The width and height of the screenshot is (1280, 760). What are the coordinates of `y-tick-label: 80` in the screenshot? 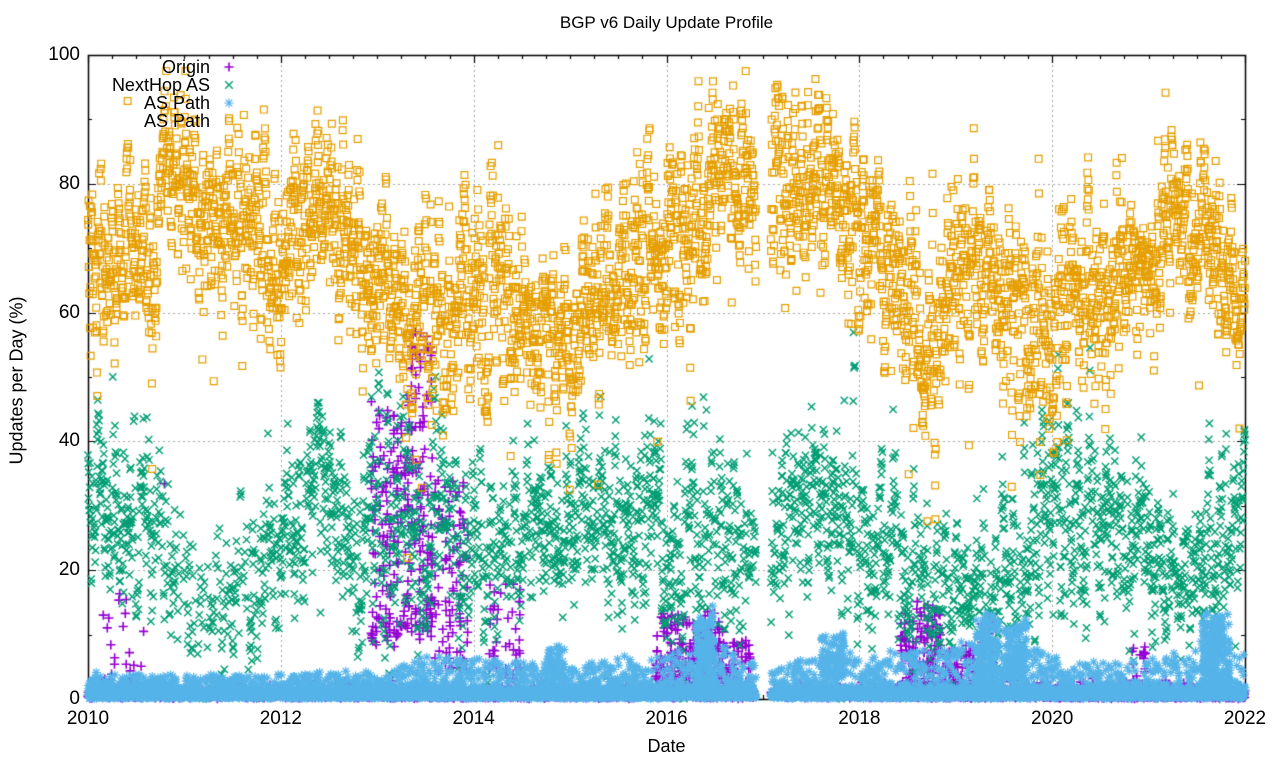 It's located at (69, 183).